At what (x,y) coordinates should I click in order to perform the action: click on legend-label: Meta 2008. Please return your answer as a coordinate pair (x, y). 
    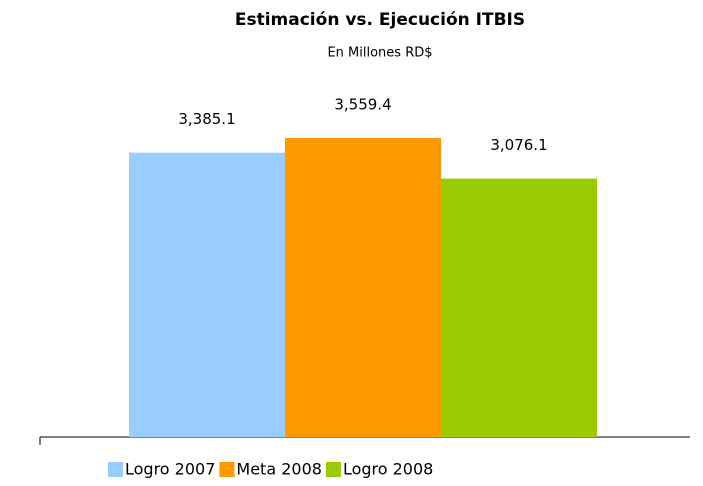
    Looking at the image, I should click on (279, 469).